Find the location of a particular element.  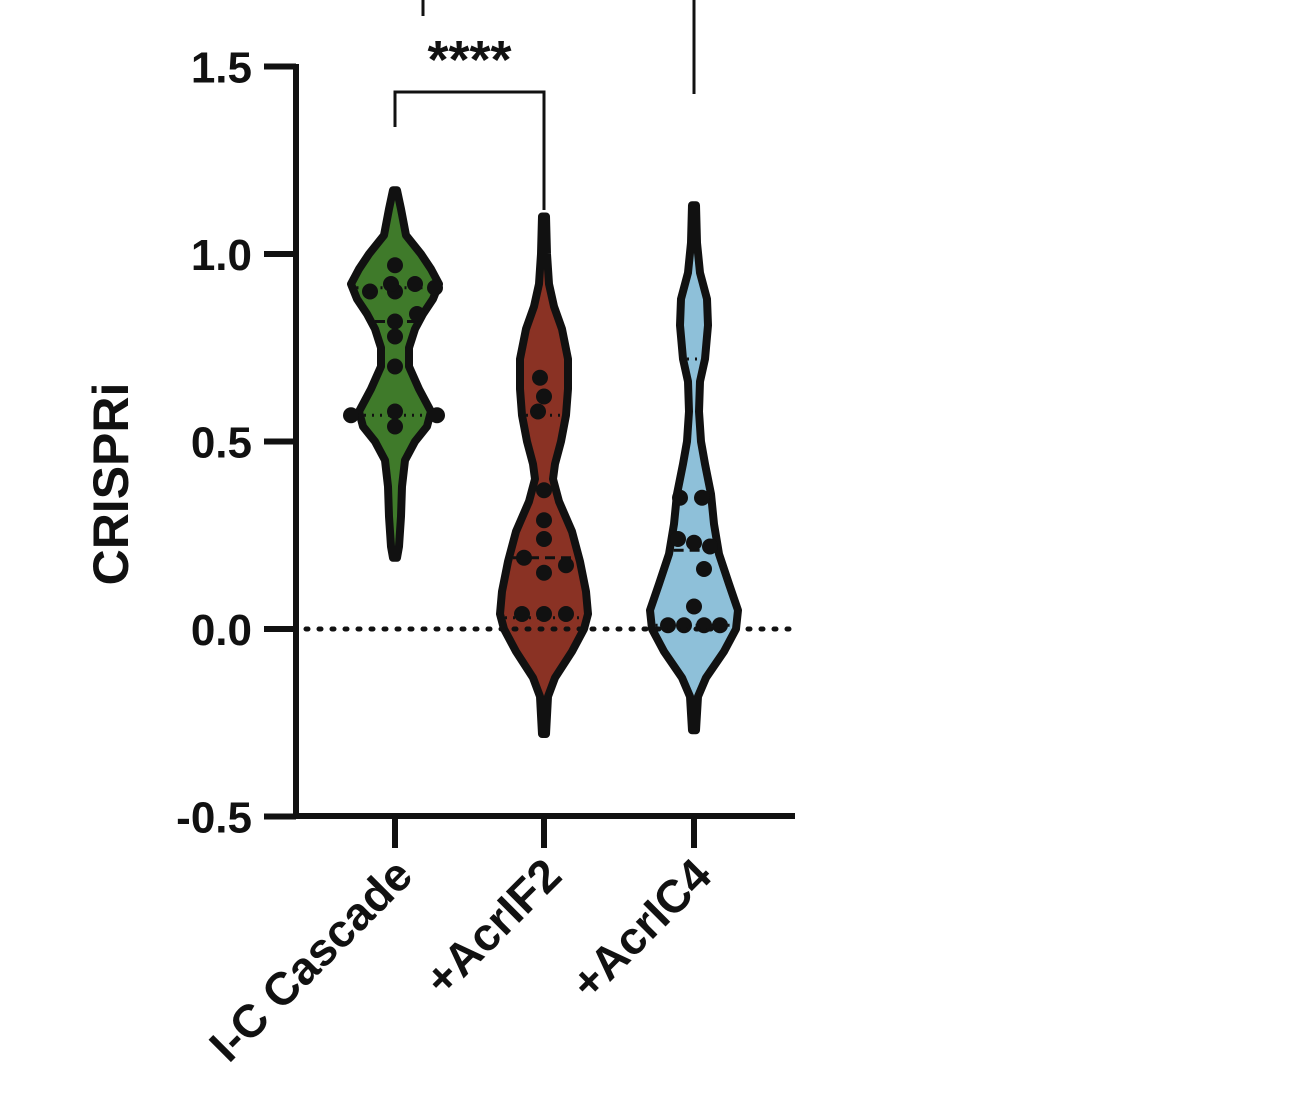

data-points is located at coordinates (535, 445).